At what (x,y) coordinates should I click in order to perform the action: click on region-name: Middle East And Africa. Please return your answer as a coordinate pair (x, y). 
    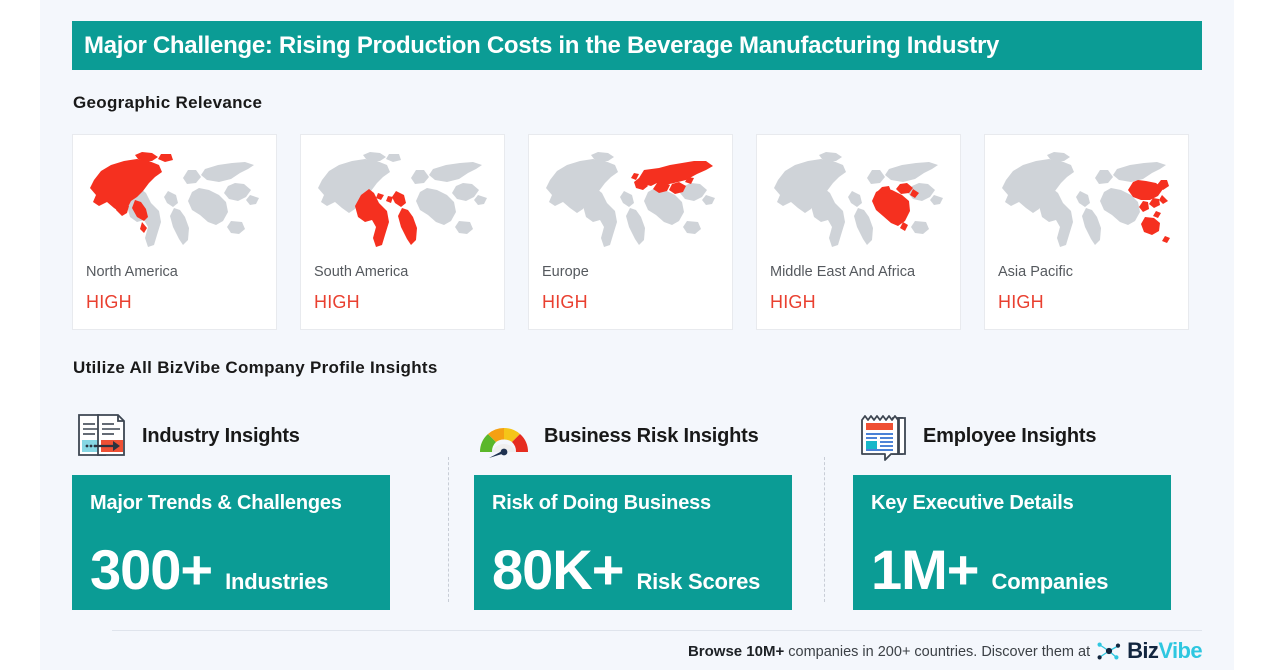
    Looking at the image, I should click on (843, 272).